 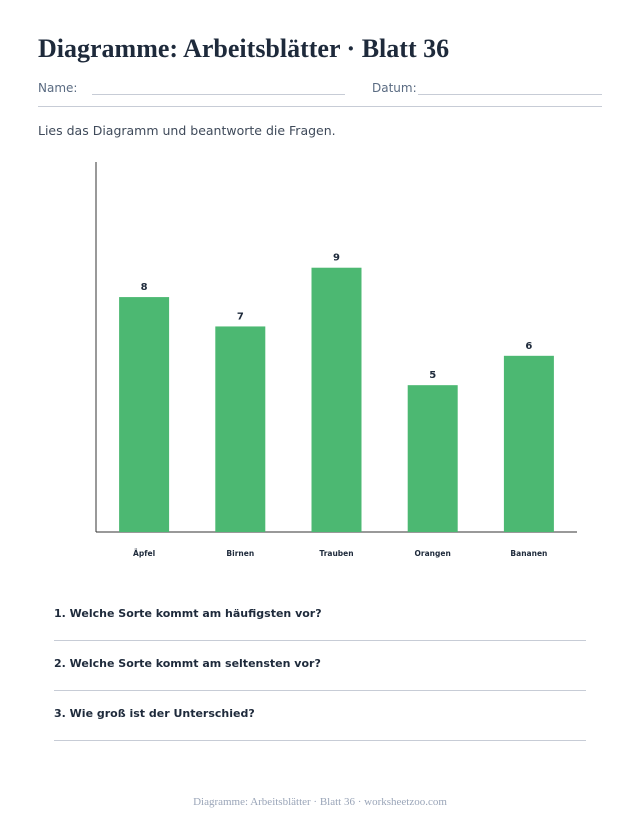 What do you see at coordinates (188, 613) in the screenshot?
I see `question-1: 1. Welche Sorte kommt am häufigsten vor?` at bounding box center [188, 613].